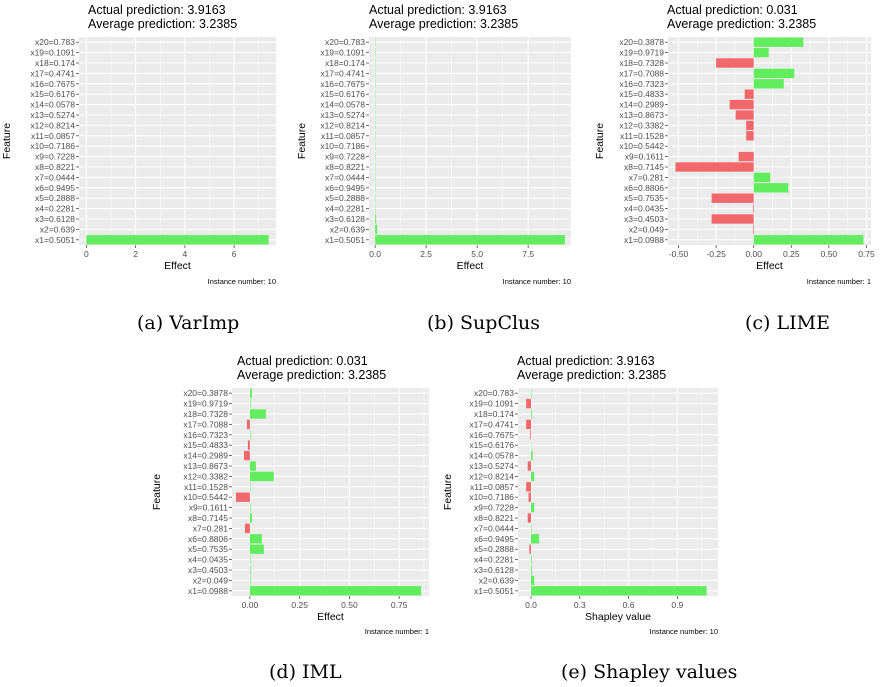  What do you see at coordinates (305, 672) in the screenshot?
I see `subfigure-caption: (d) IML` at bounding box center [305, 672].